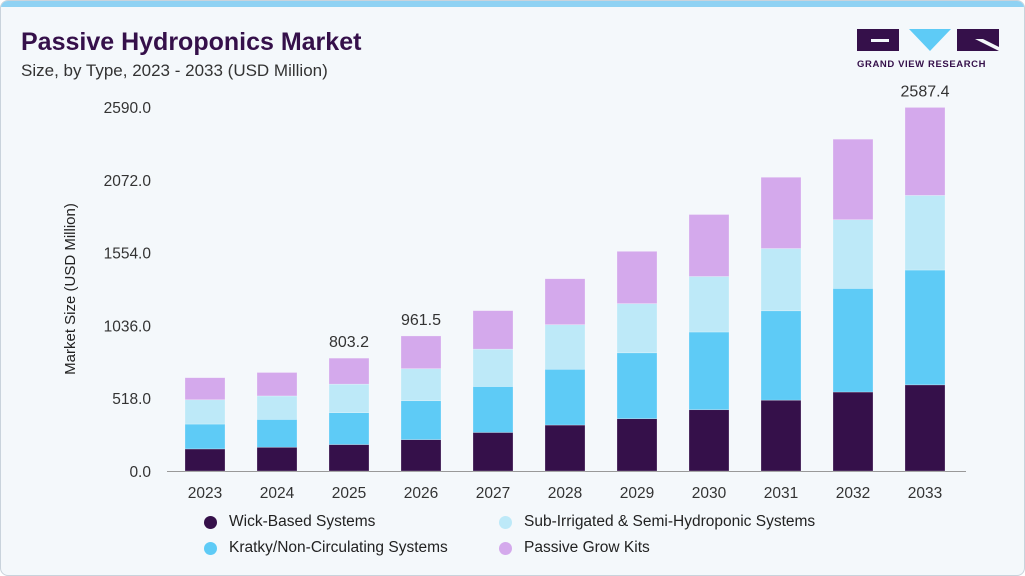 This screenshot has height=576, width=1025. I want to click on legend-item: Passive Grow Kits, so click(574, 548).